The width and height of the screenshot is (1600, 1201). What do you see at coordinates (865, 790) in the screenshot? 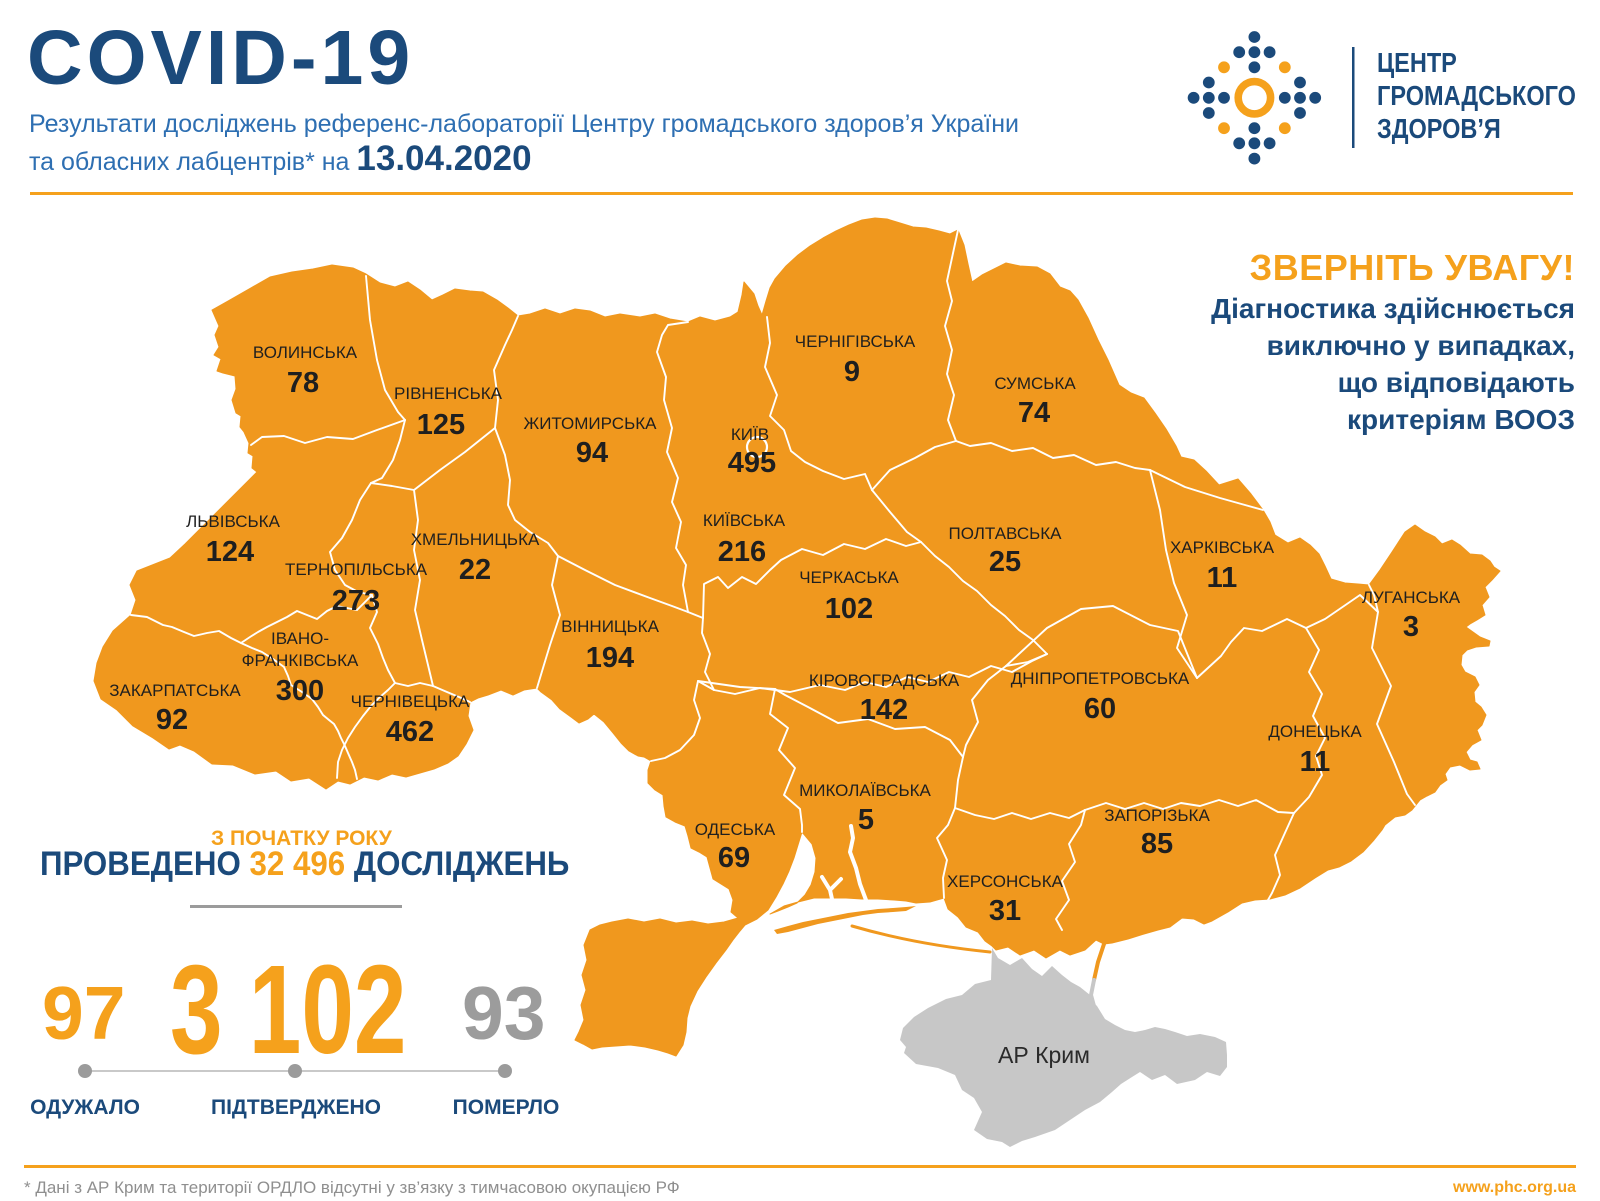
I see `svg-text: МИКОЛАЇВСЬКА` at bounding box center [865, 790].